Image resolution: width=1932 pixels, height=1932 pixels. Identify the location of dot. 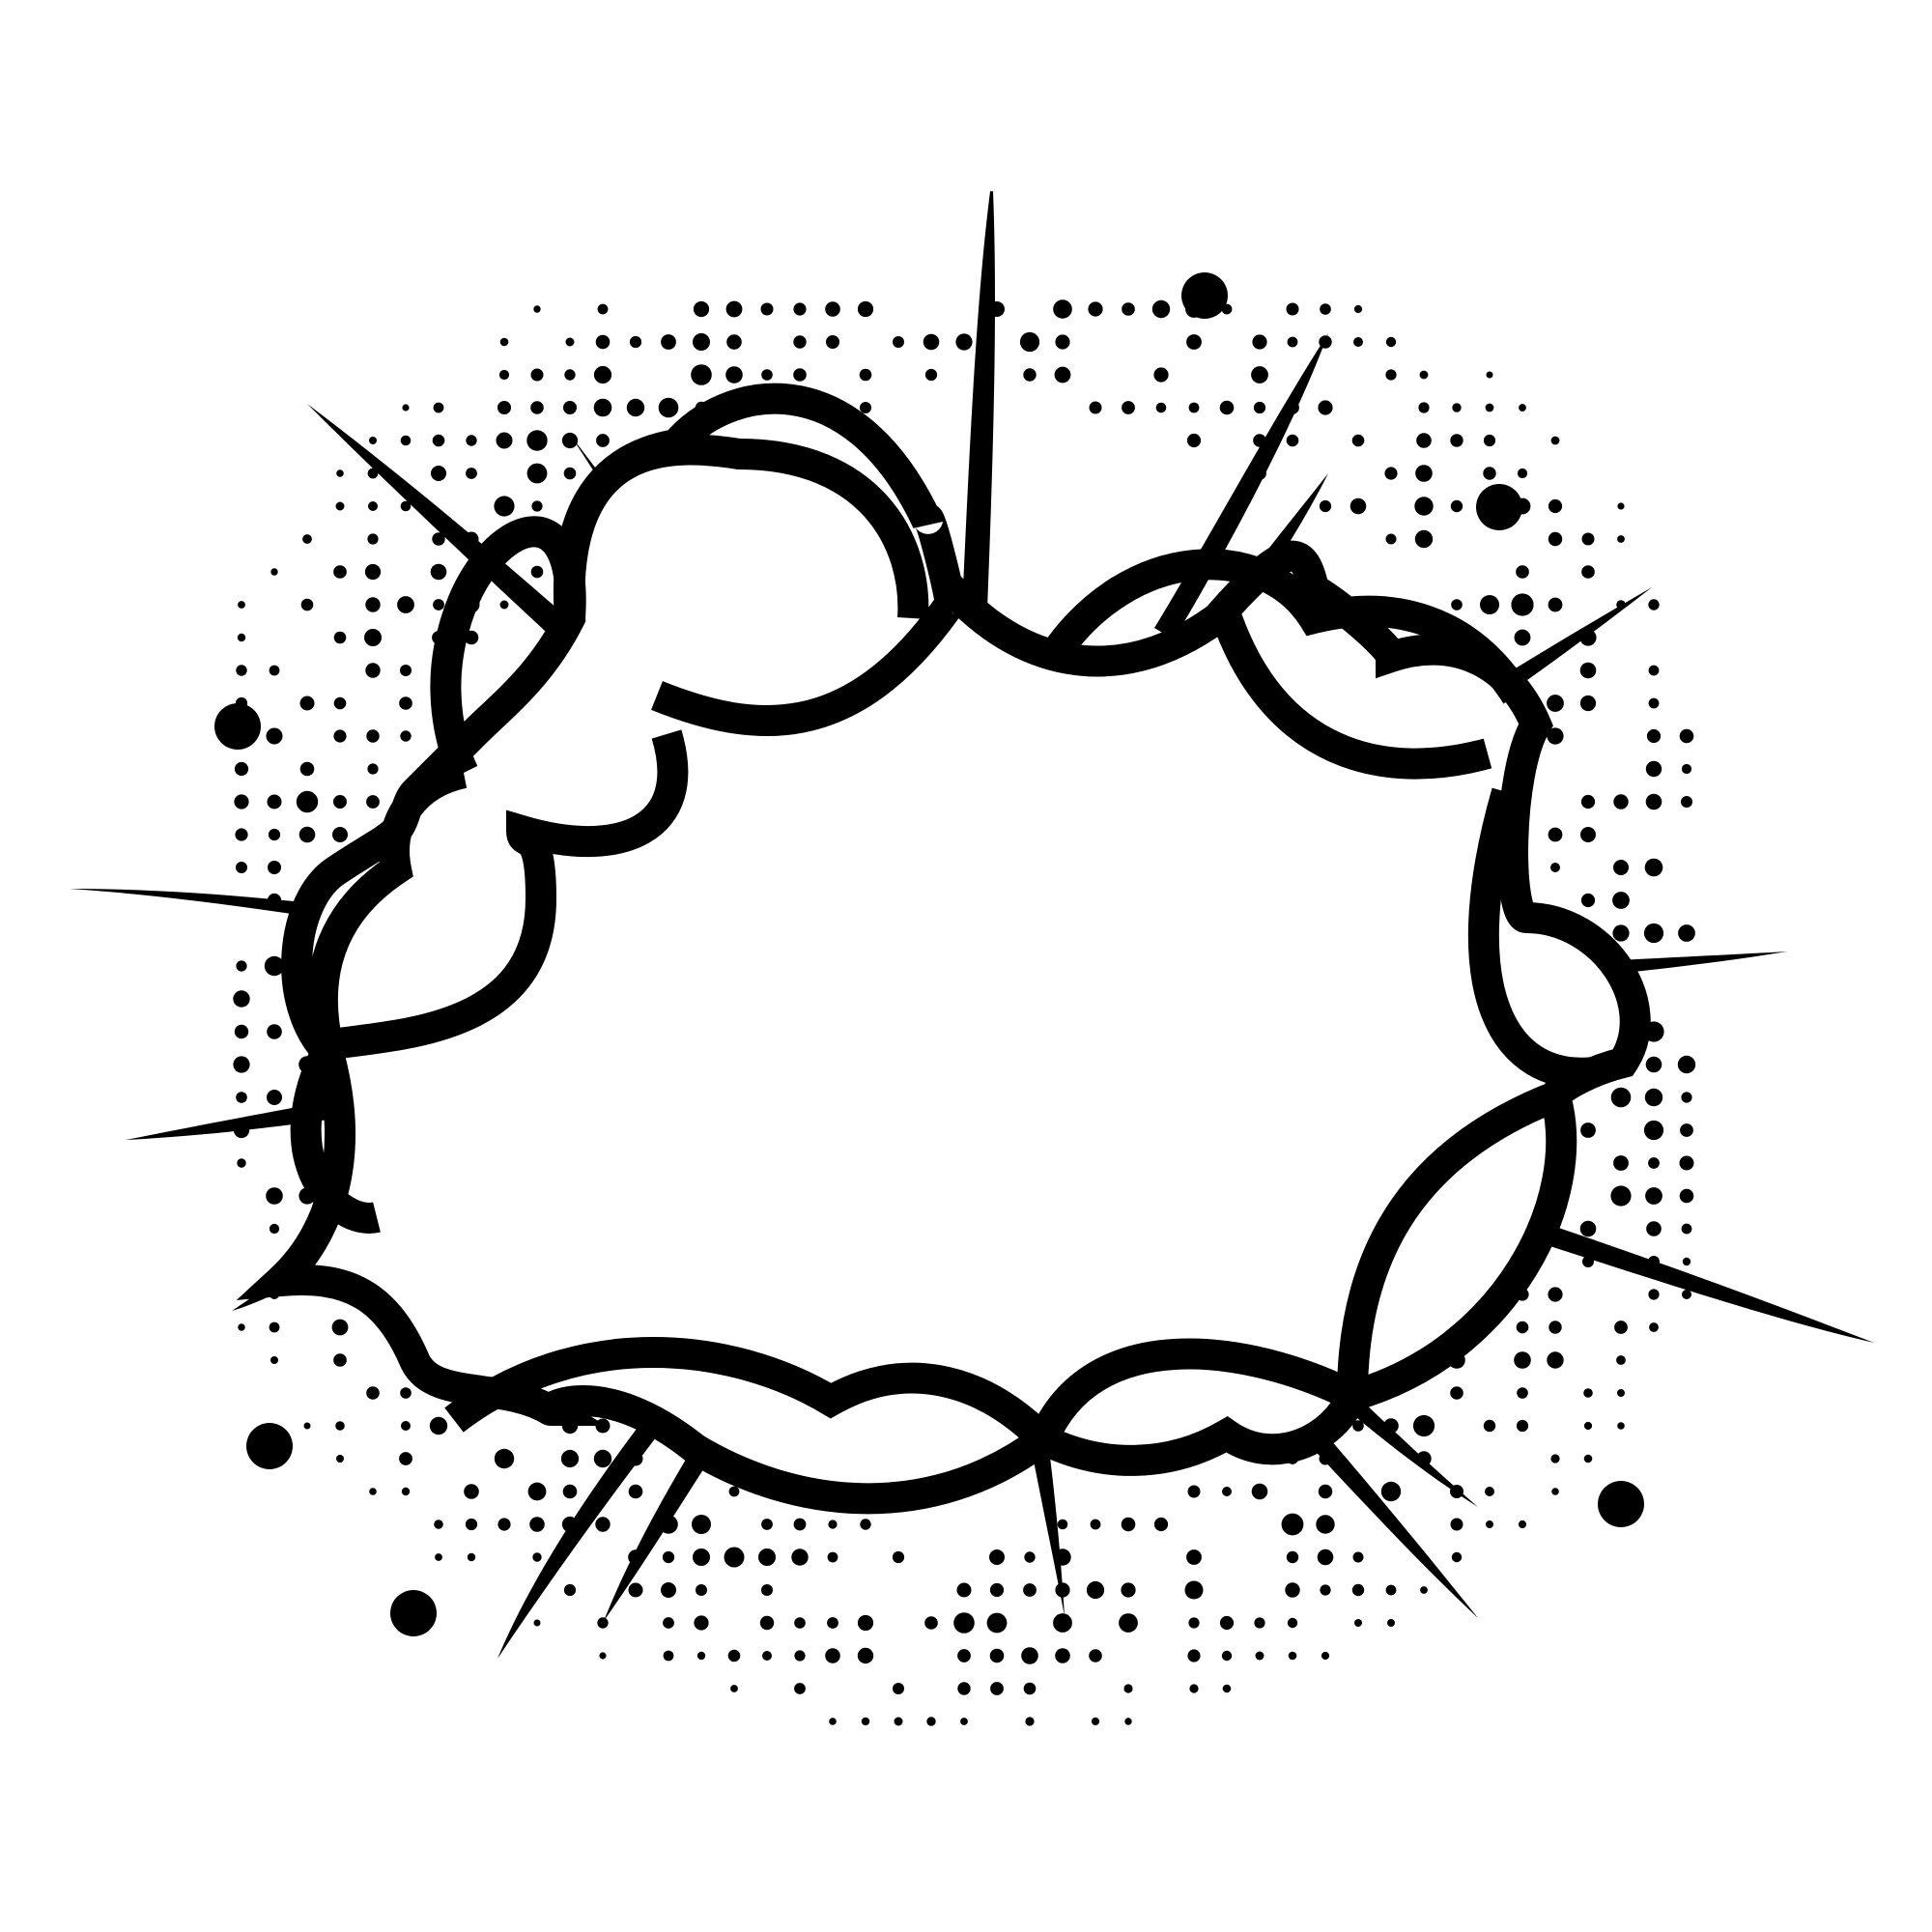
(413, 1613).